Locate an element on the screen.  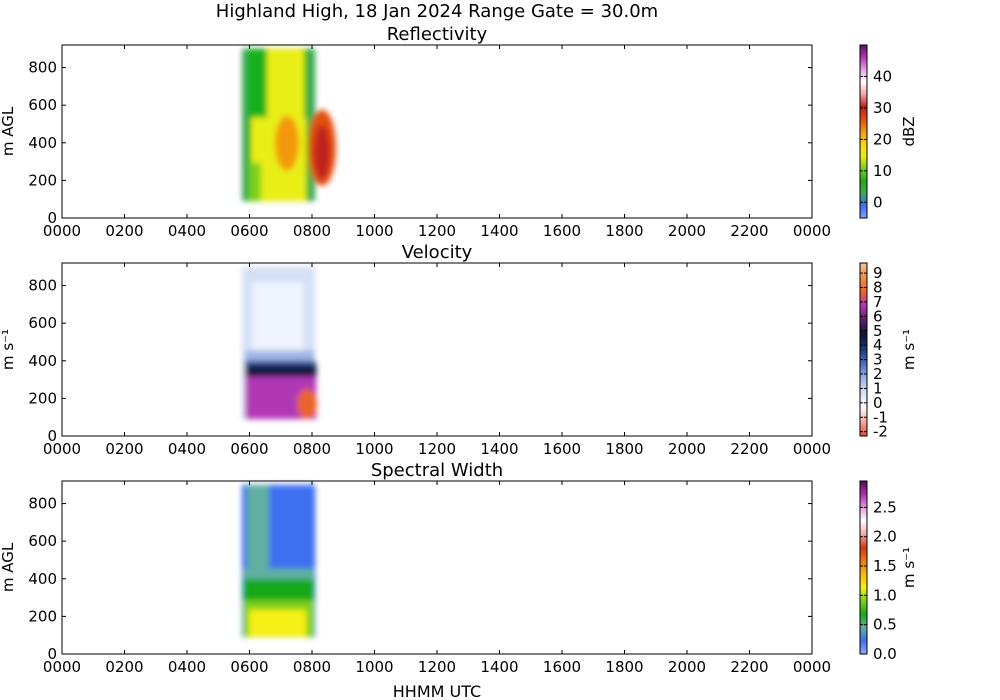
y-axis-label: m s⁻¹ is located at coordinates (8, 349).